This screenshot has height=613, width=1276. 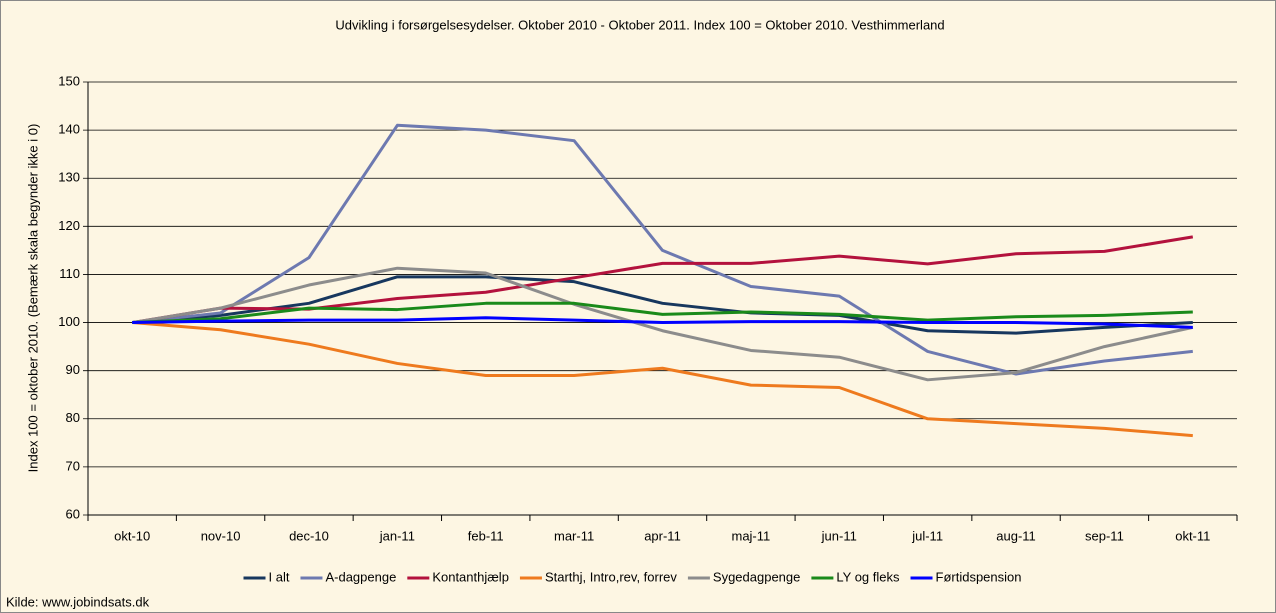 I want to click on y-tick-label: 140, so click(x=69, y=129).